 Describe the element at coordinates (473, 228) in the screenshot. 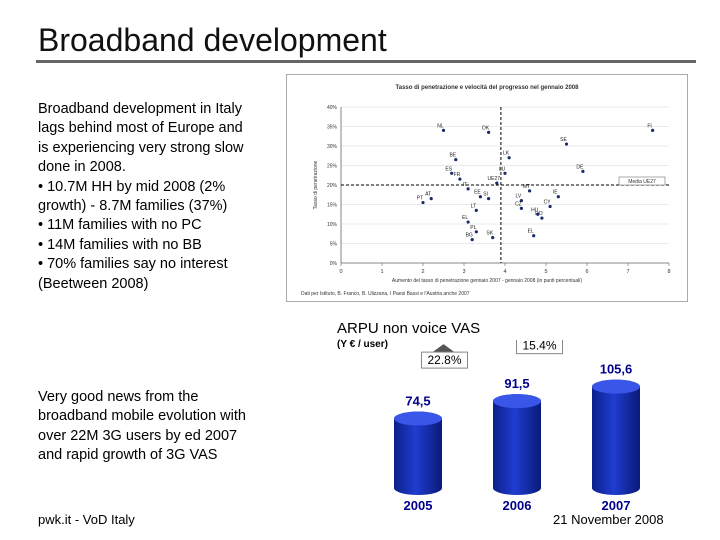

I see `scatter-point-label: PL` at that location.